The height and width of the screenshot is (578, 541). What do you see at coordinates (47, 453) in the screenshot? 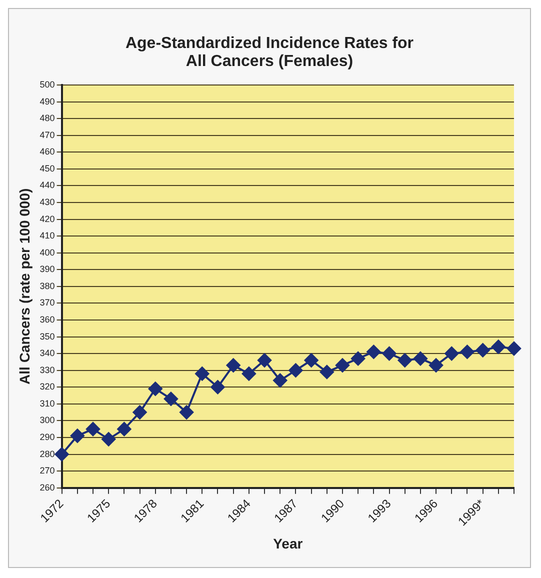
I see `y-tick-label: 280` at bounding box center [47, 453].